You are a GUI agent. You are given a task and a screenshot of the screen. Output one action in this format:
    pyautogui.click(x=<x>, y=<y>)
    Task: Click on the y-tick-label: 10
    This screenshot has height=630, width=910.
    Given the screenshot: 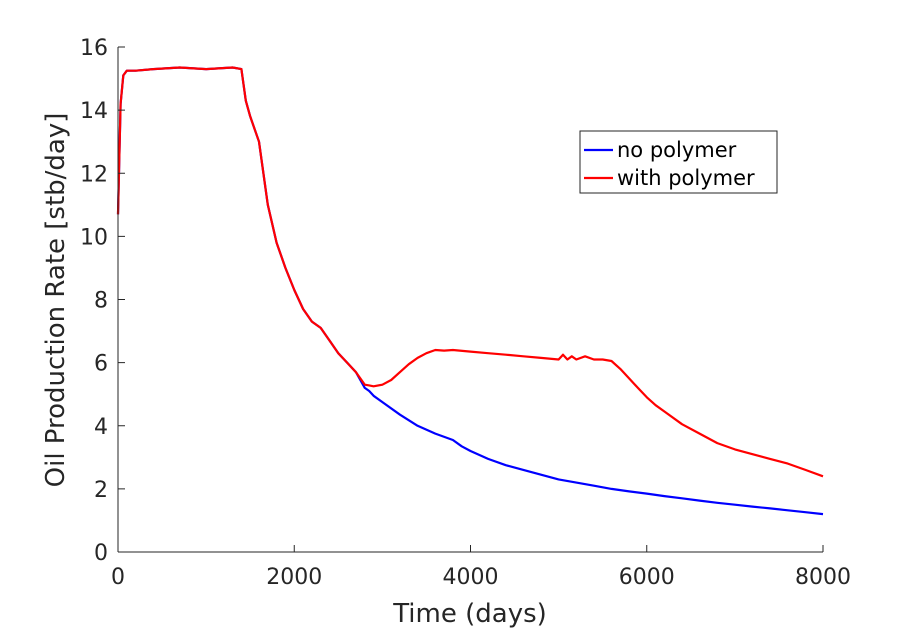 What is the action you would take?
    pyautogui.click(x=94, y=237)
    